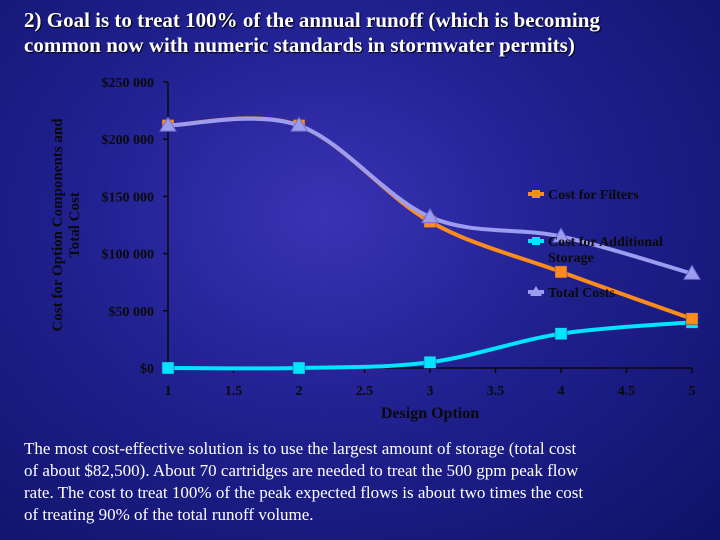 The width and height of the screenshot is (720, 540). Describe the element at coordinates (128, 197) in the screenshot. I see `y-tick-label: $150 000` at that location.